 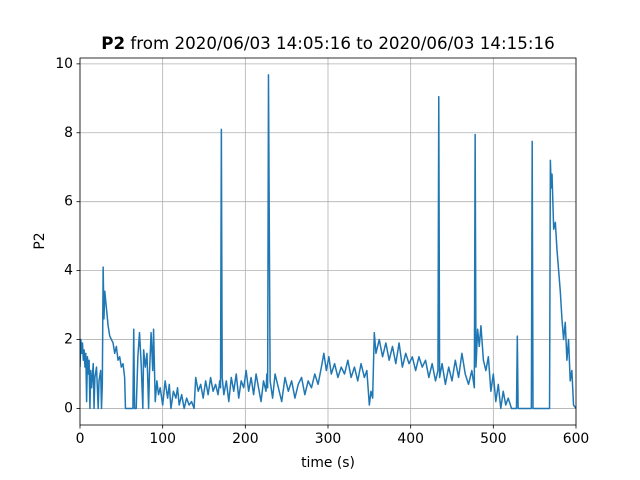 I want to click on x-tick-label: 100, so click(x=162, y=439).